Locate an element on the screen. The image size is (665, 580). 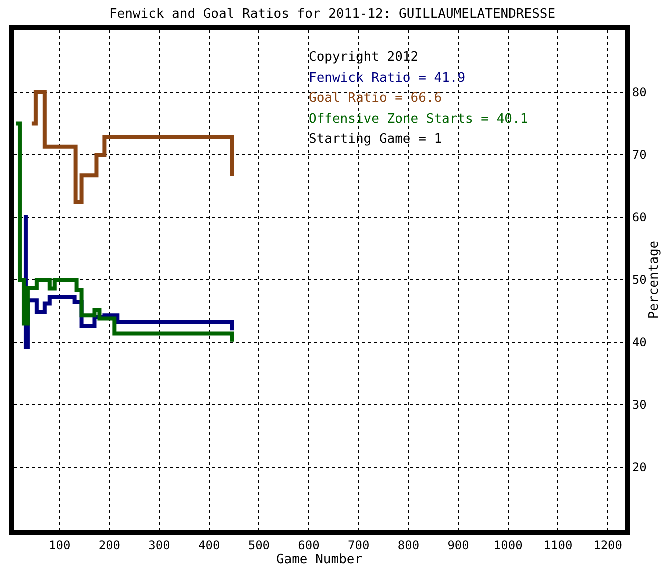
x-tick-label: 700 is located at coordinates (359, 545).